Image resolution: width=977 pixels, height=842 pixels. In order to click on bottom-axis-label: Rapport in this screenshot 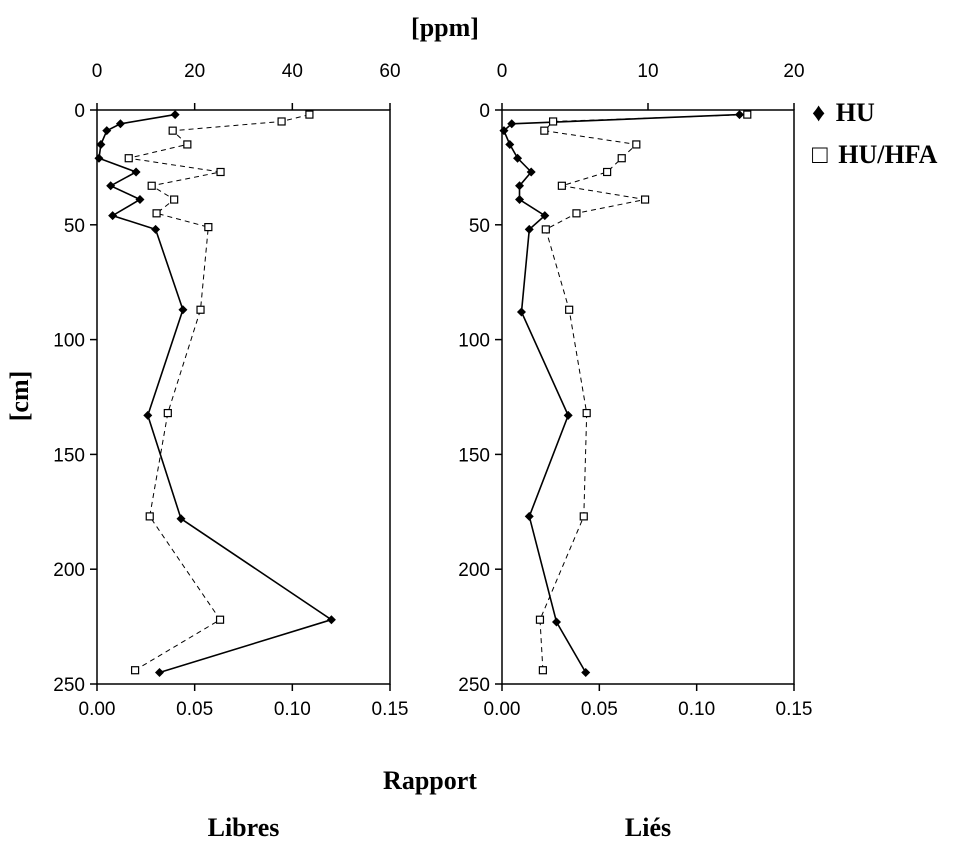, I will do `click(430, 780)`.